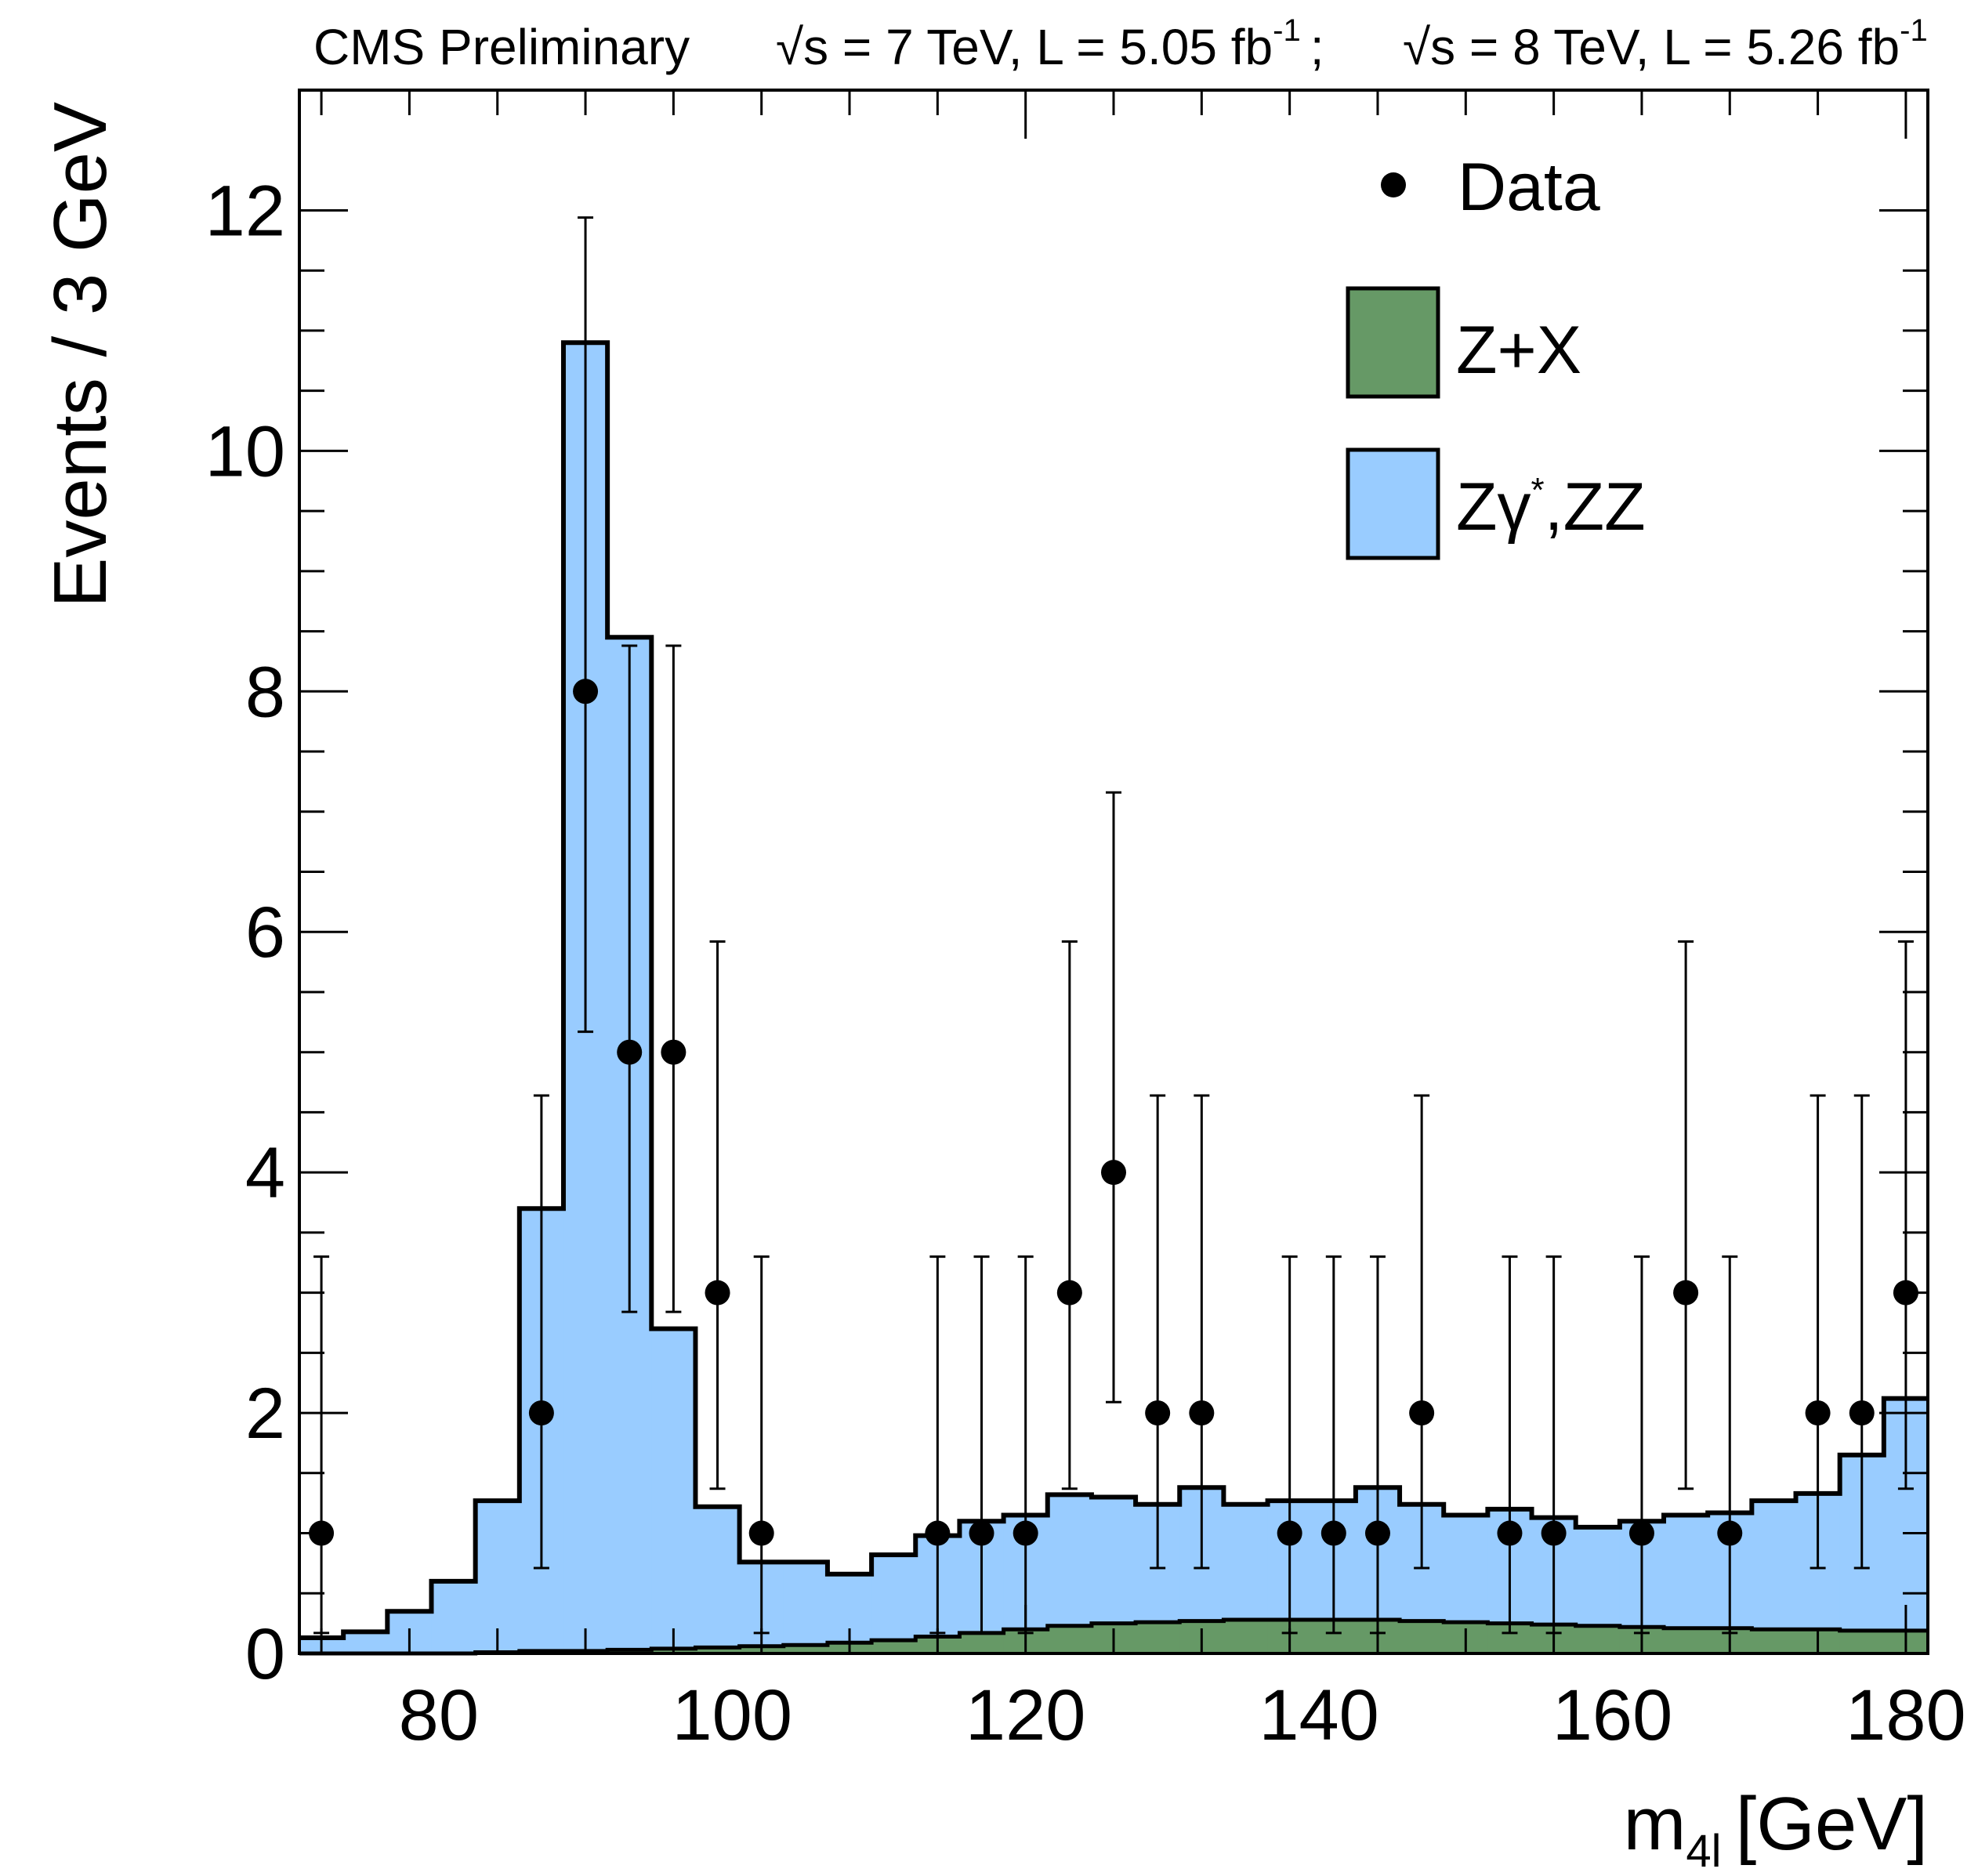 The width and height of the screenshot is (1978, 1876). What do you see at coordinates (1518, 350) in the screenshot?
I see `legend-zx-label: Z+X` at bounding box center [1518, 350].